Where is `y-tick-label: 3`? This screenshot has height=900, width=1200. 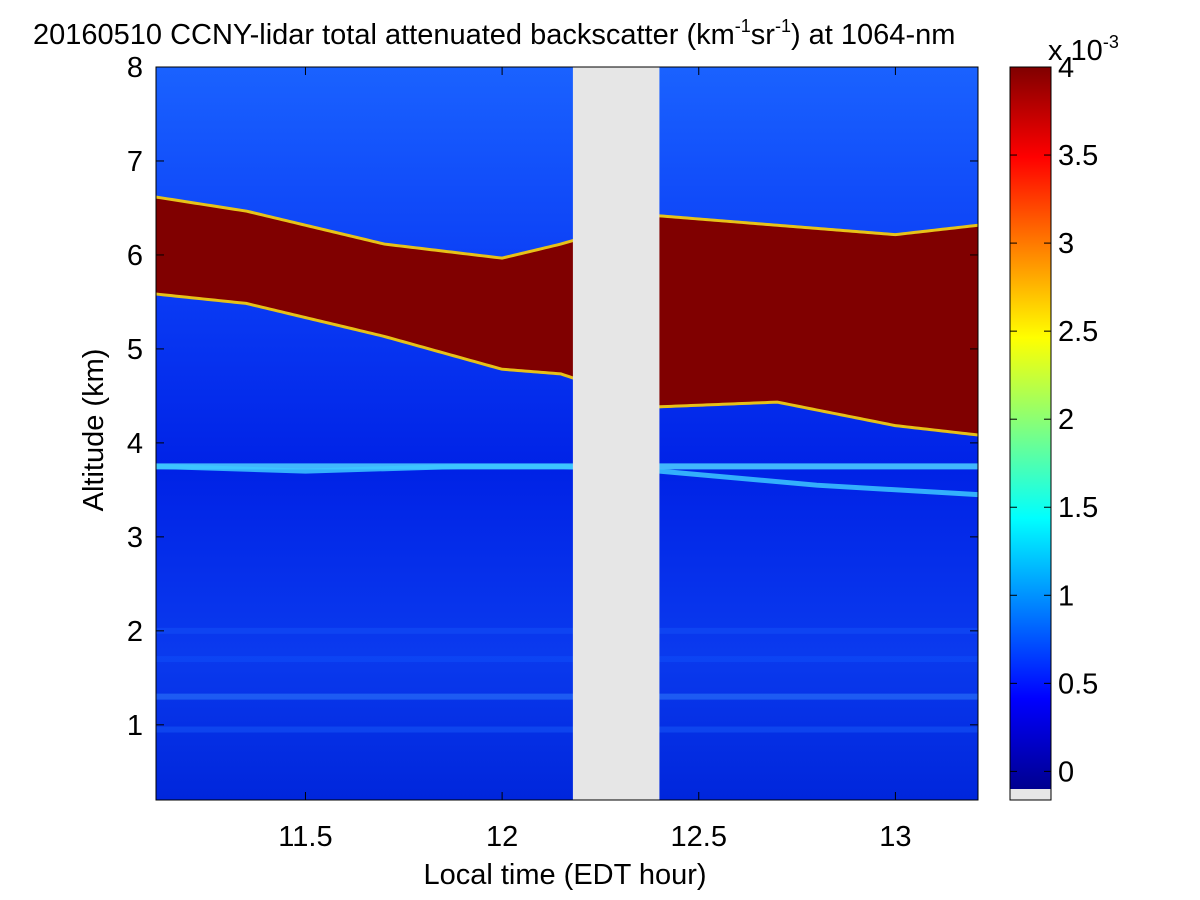
y-tick-label: 3 is located at coordinates (135, 538).